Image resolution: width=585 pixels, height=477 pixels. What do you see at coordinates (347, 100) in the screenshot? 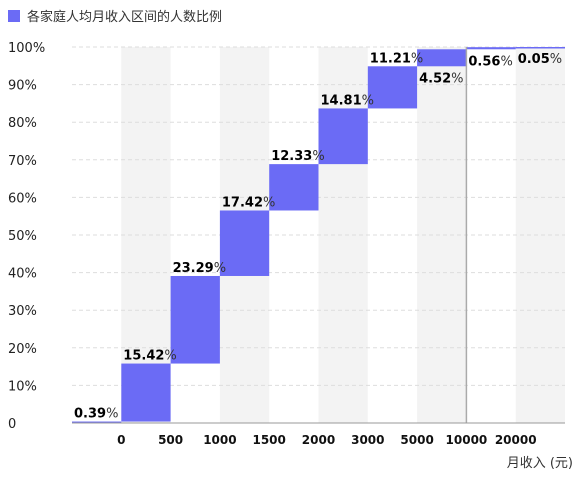
I see `data-label: 14.81%` at bounding box center [347, 100].